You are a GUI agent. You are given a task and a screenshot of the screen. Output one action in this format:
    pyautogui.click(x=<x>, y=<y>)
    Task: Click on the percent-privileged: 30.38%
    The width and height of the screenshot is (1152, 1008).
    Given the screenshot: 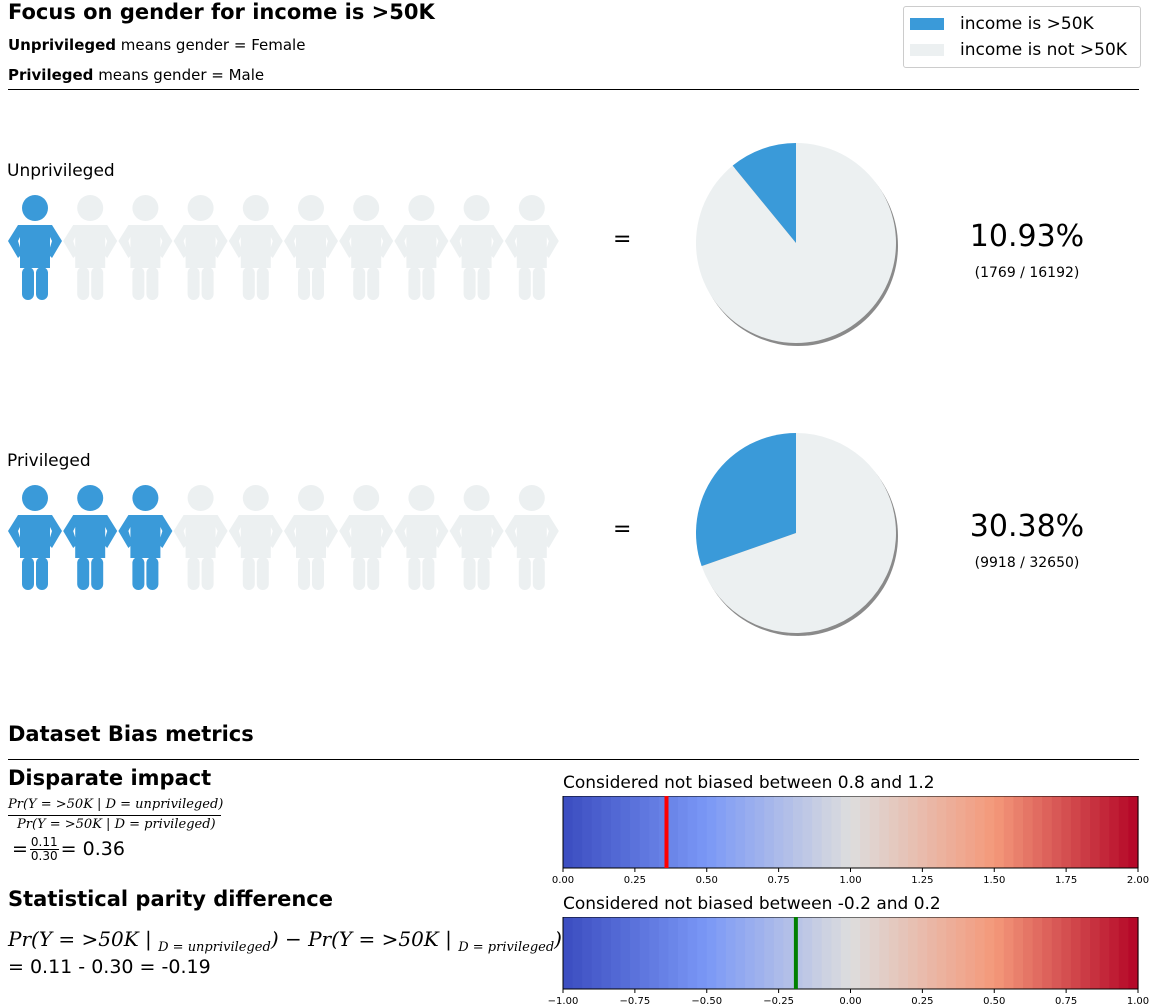 What is the action you would take?
    pyautogui.click(x=1027, y=526)
    